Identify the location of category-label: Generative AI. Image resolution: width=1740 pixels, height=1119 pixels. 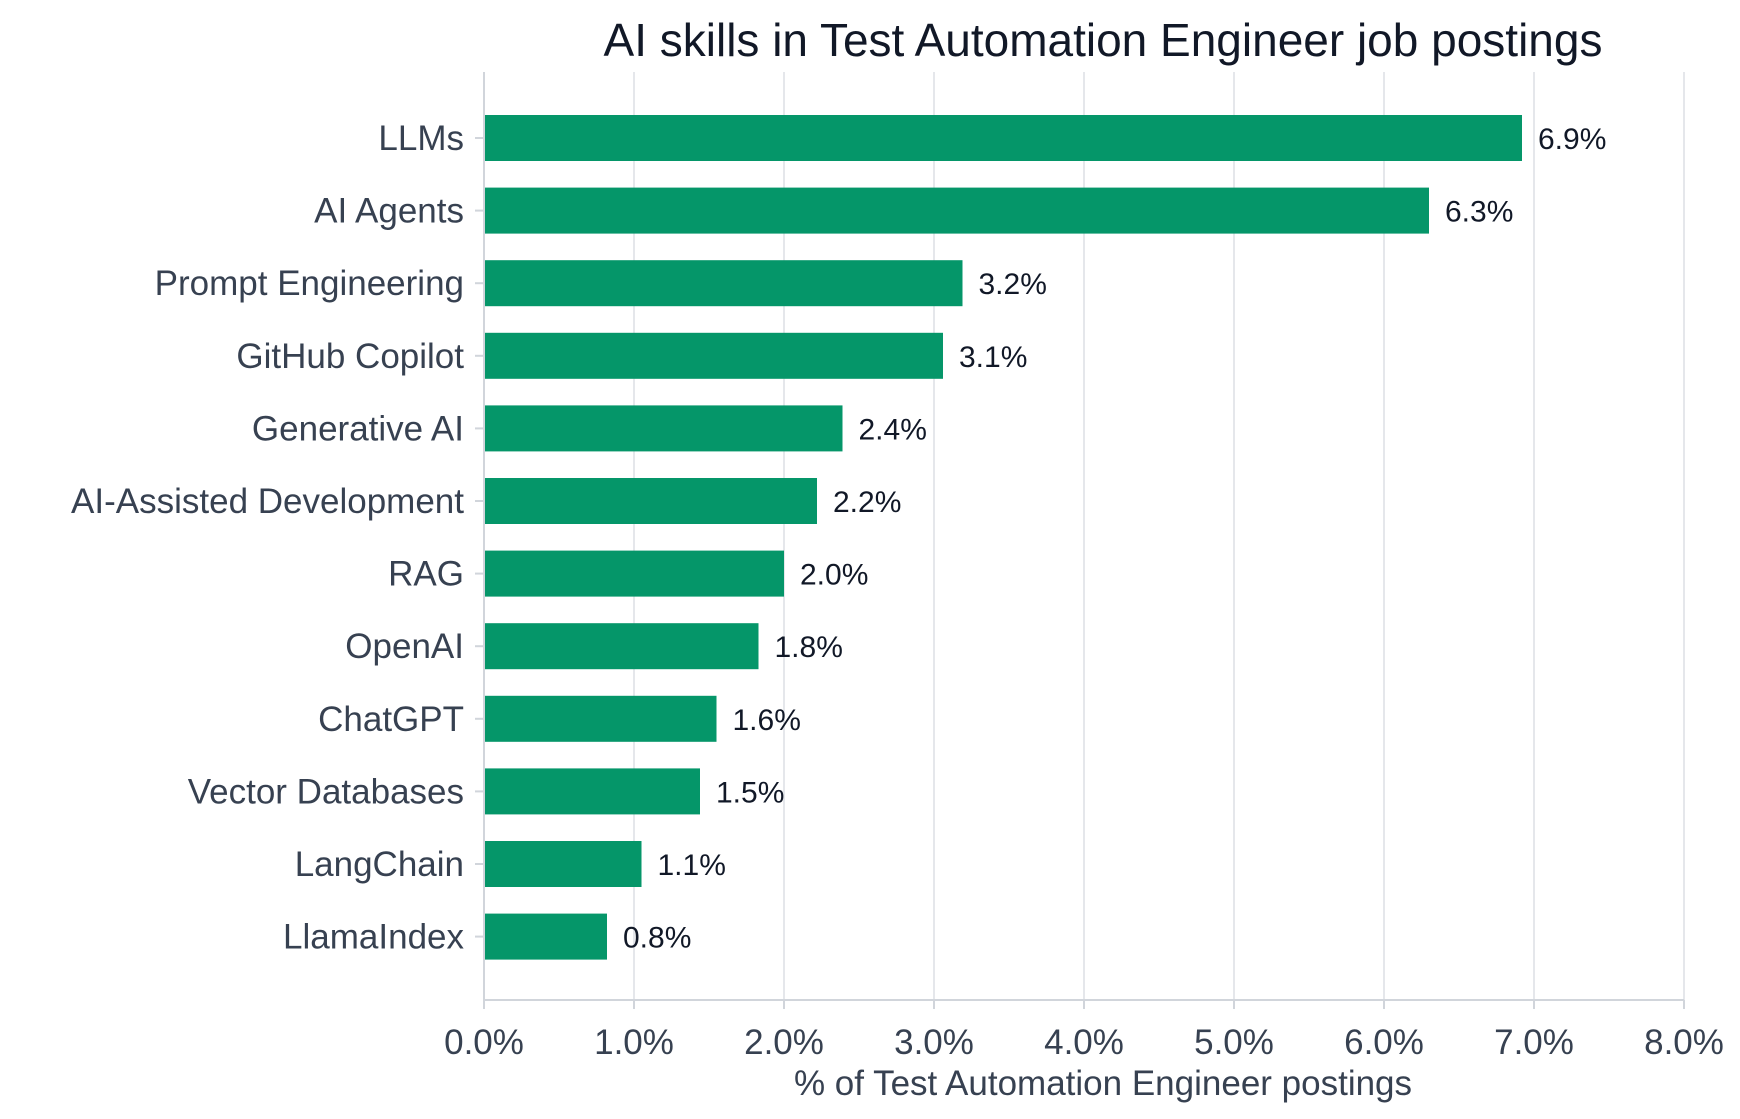
(358, 428).